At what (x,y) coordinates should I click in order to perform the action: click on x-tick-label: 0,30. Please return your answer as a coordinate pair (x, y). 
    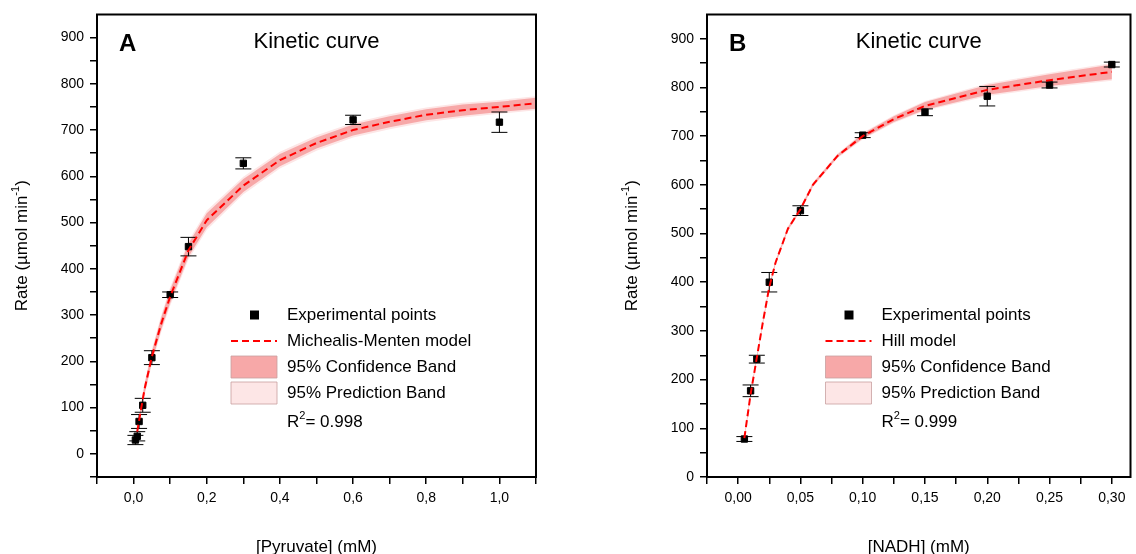
    Looking at the image, I should click on (1112, 497).